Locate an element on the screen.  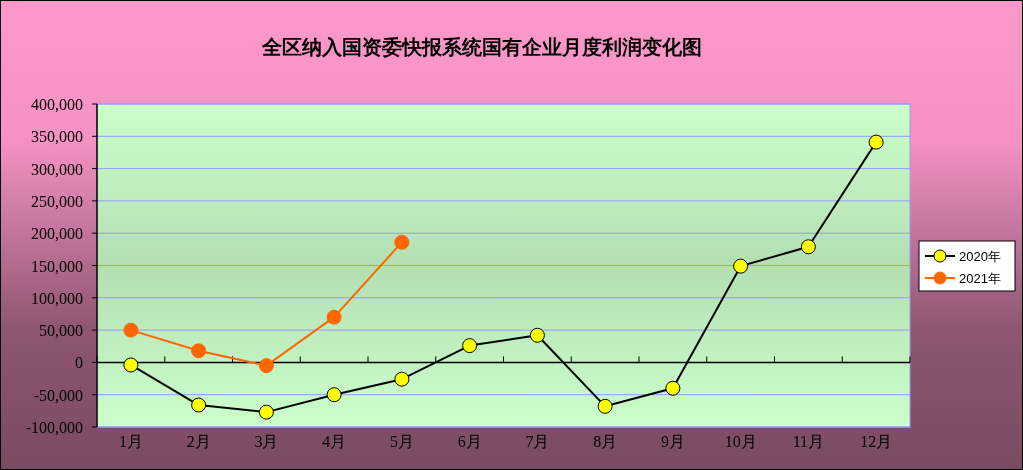
x-tick-label: 9月 is located at coordinates (672, 441).